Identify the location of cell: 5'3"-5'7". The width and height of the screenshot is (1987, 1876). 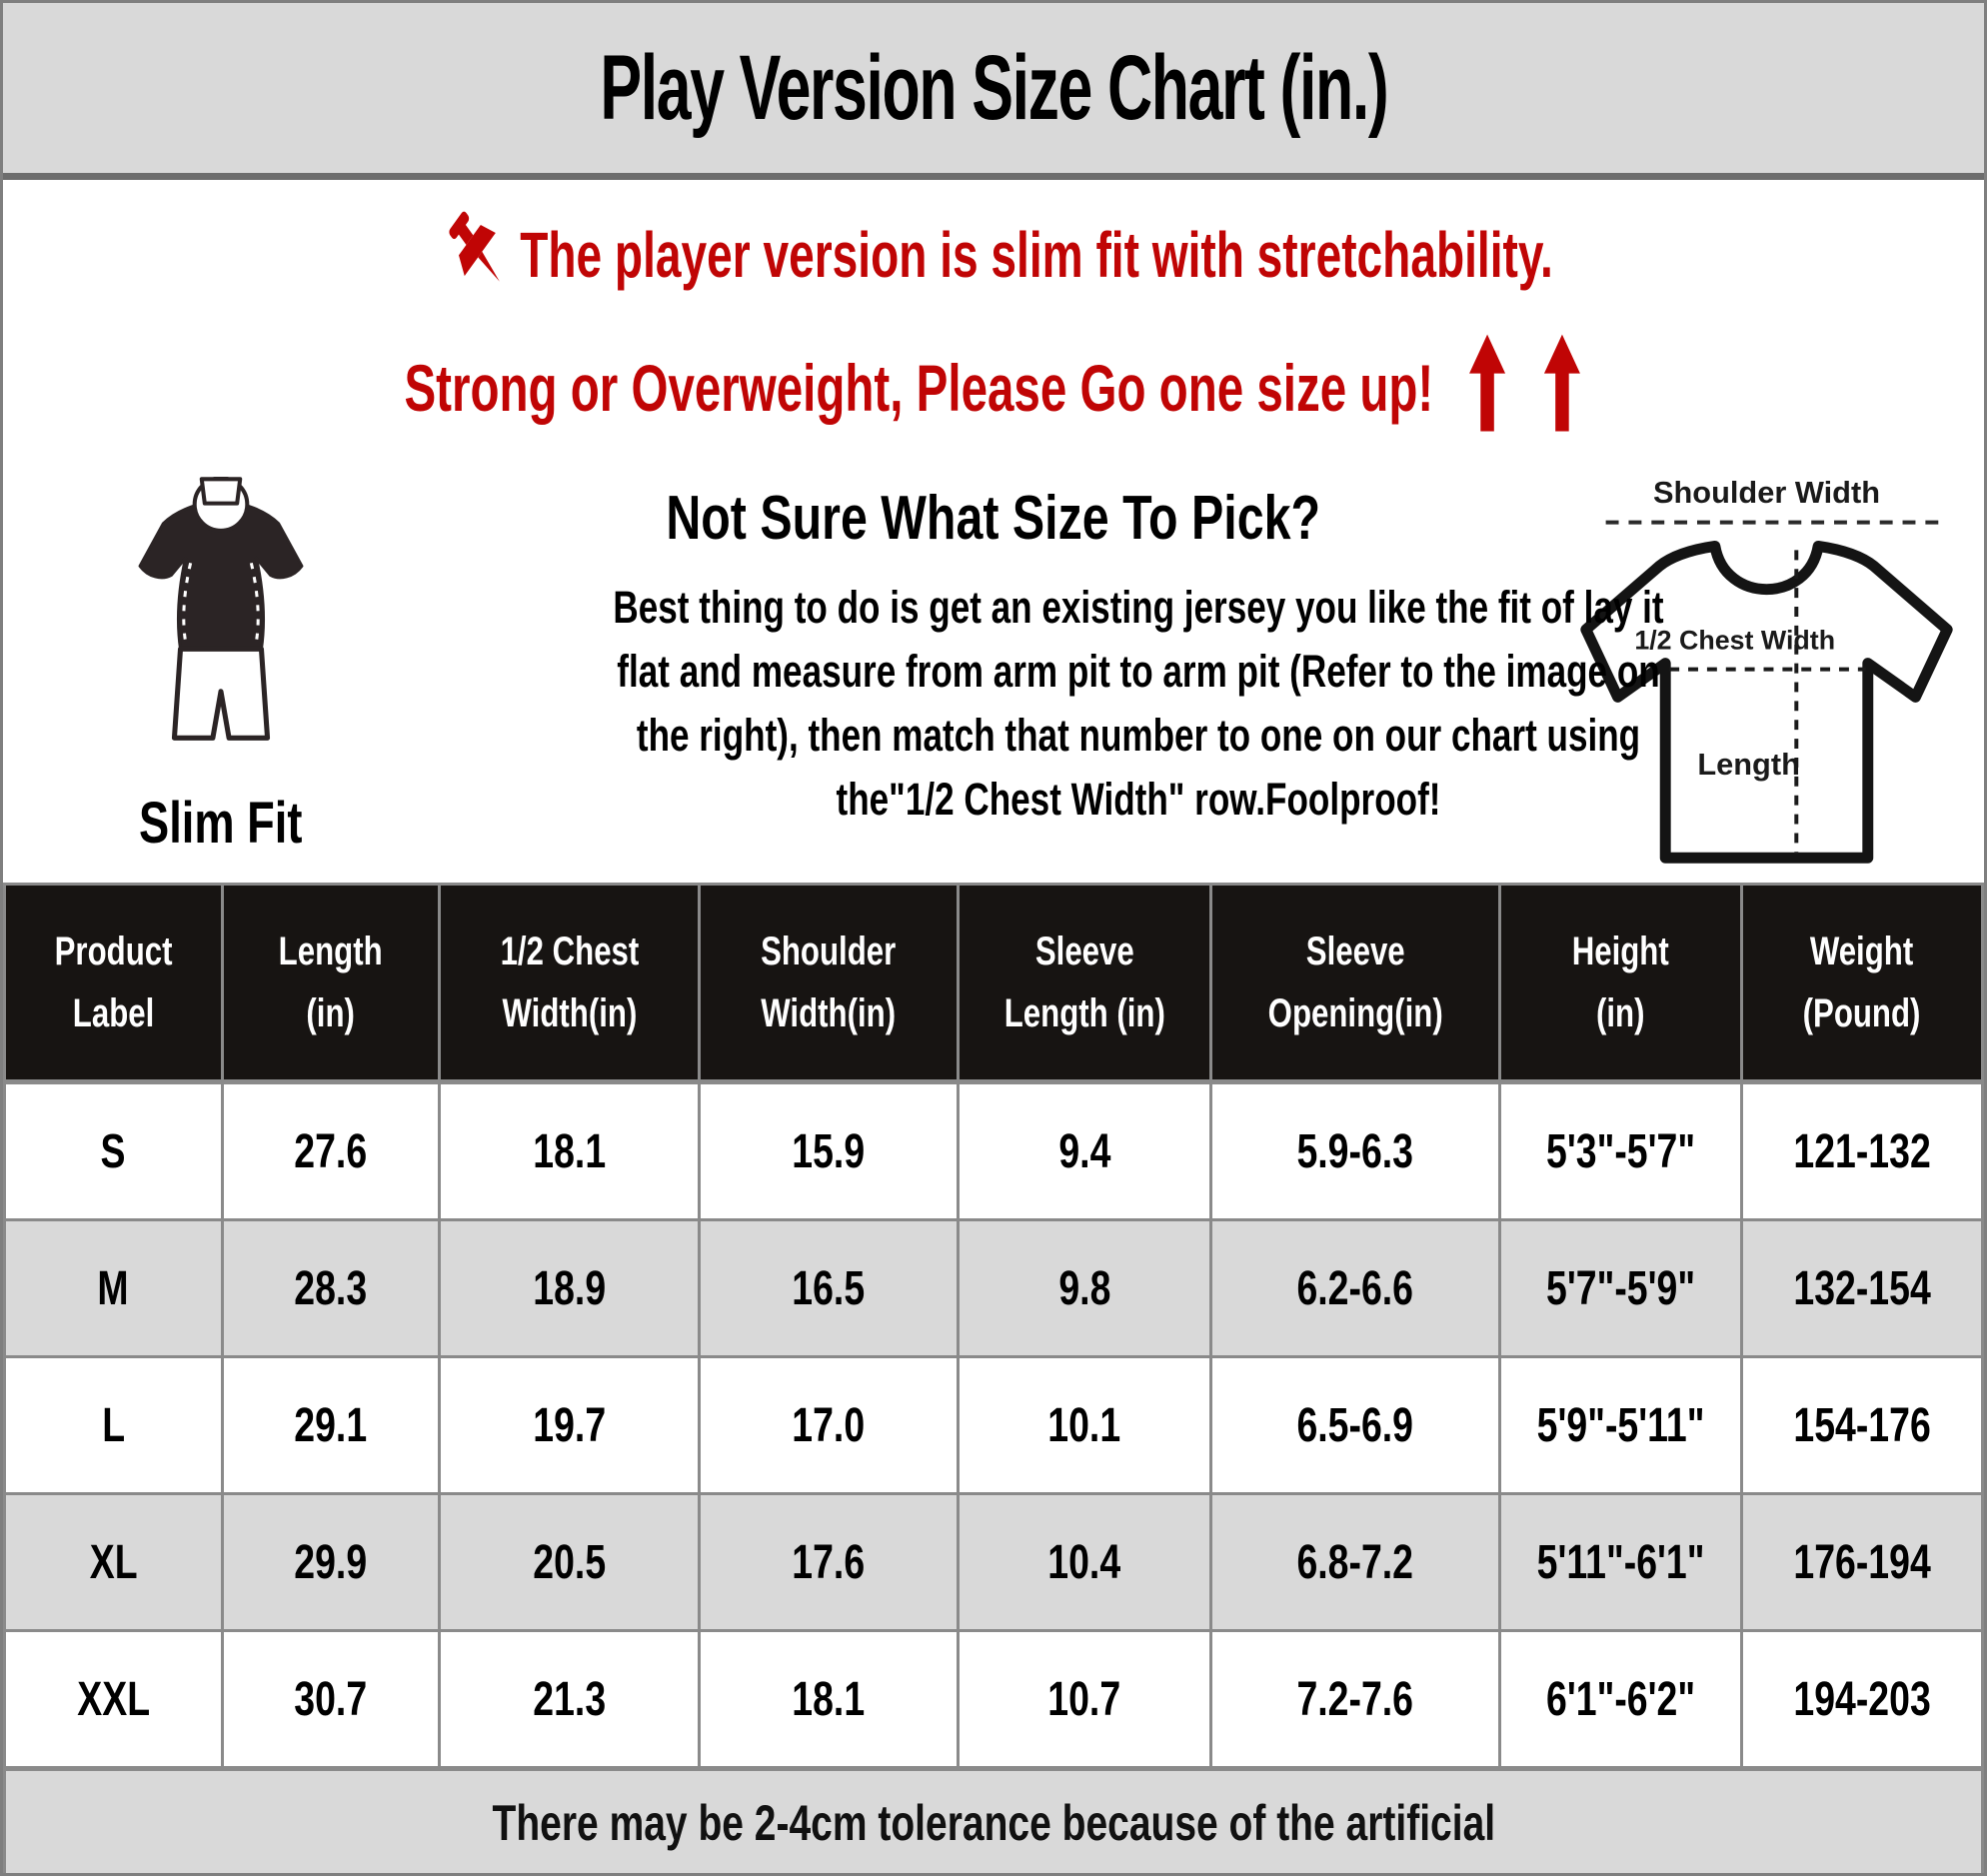
(1621, 1150).